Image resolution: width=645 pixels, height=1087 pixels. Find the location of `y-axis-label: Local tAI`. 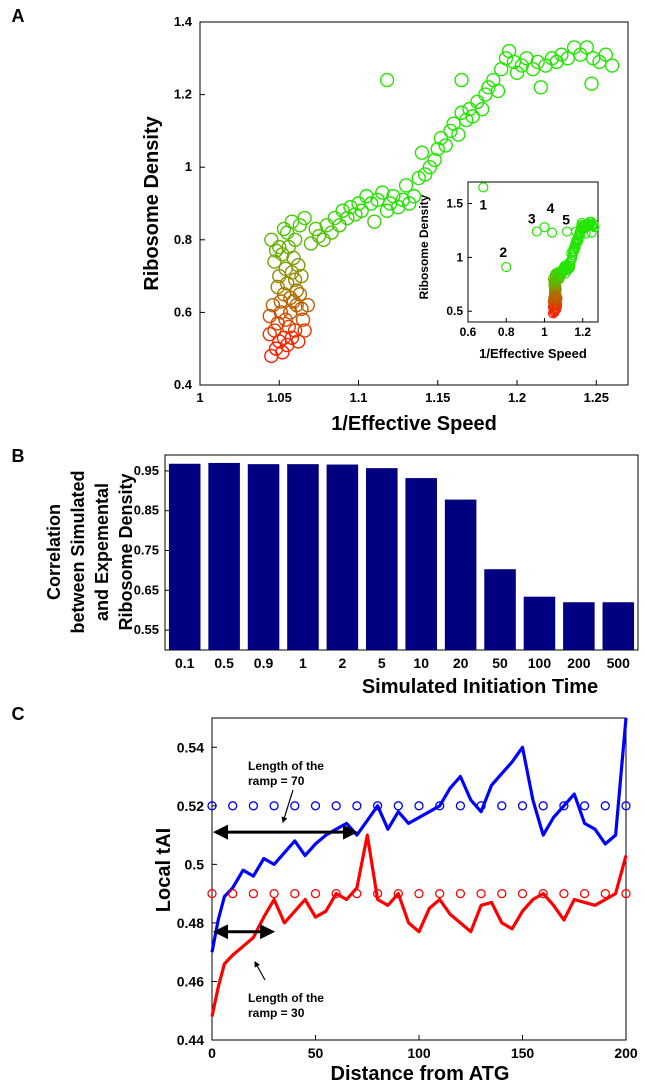

y-axis-label: Local tAI is located at coordinates (164, 870).